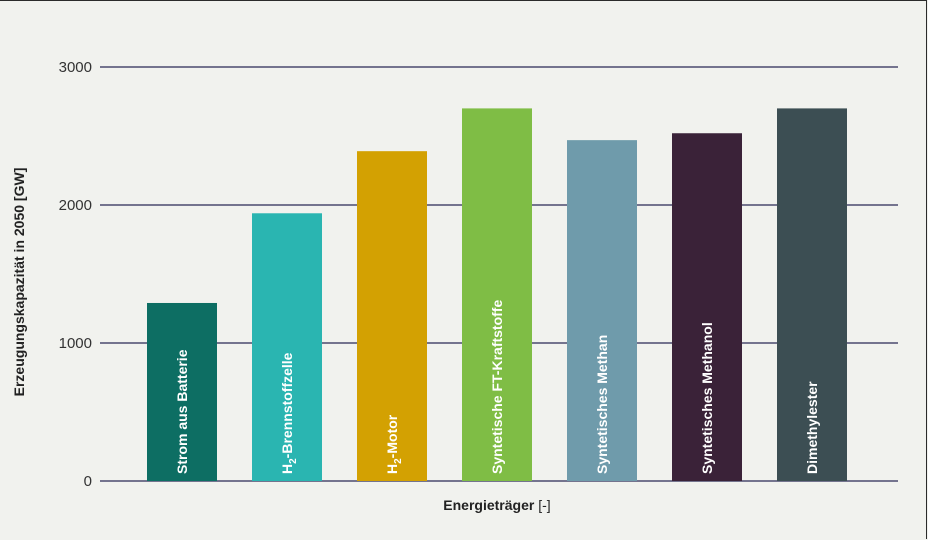  I want to click on x-axis-label: Energieträger [-], so click(496, 505).